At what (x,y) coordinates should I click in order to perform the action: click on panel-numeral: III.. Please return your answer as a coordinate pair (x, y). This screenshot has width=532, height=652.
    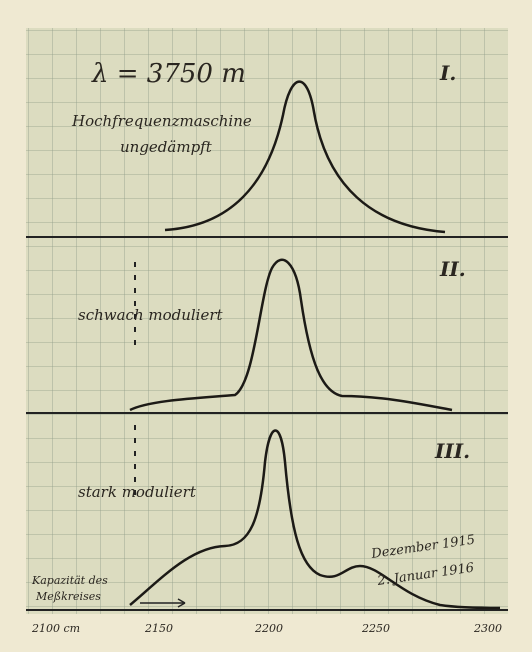
    Looking at the image, I should click on (452, 451).